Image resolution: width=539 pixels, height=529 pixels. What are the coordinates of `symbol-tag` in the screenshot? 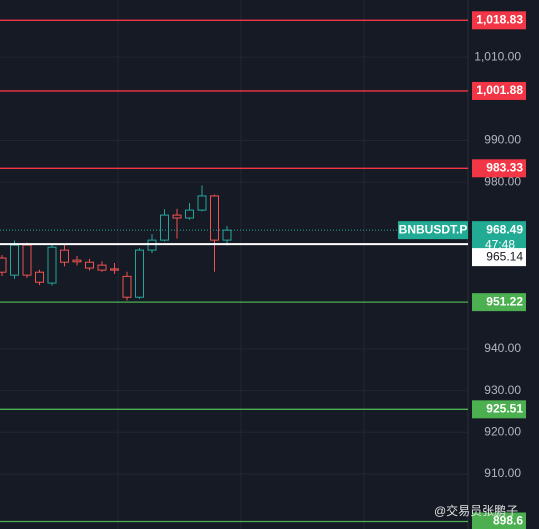 It's located at (433, 230).